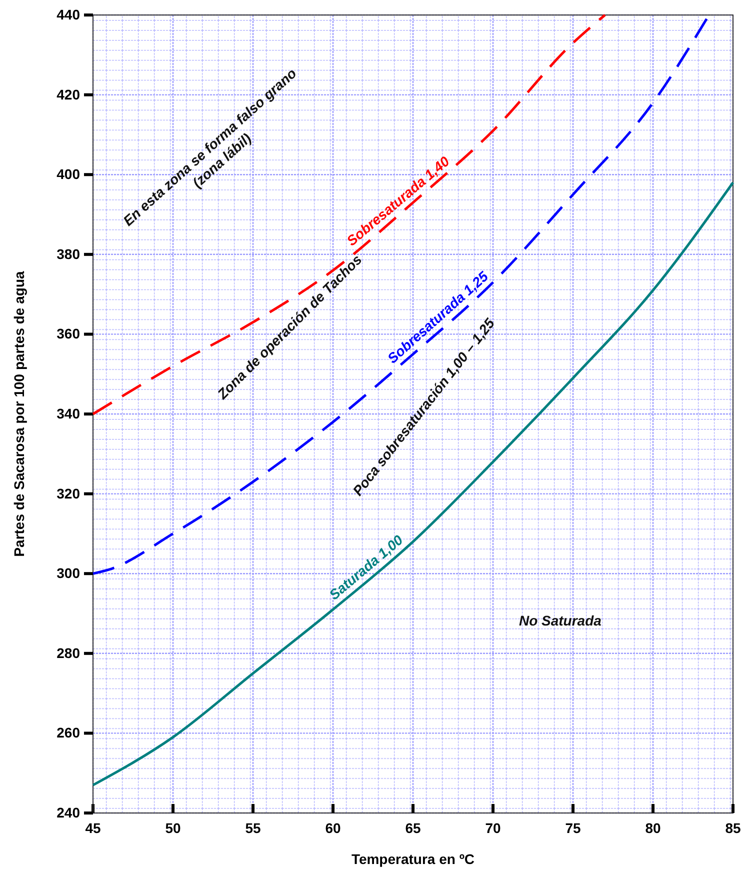 Image resolution: width=741 pixels, height=872 pixels. I want to click on y-tick-label: 260, so click(68, 732).